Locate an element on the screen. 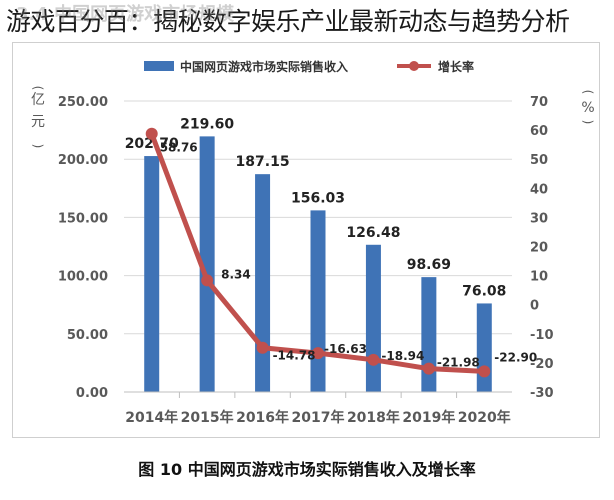  legend-bar-label: 中国网页游戏市场实际销售收入 is located at coordinates (264, 66).